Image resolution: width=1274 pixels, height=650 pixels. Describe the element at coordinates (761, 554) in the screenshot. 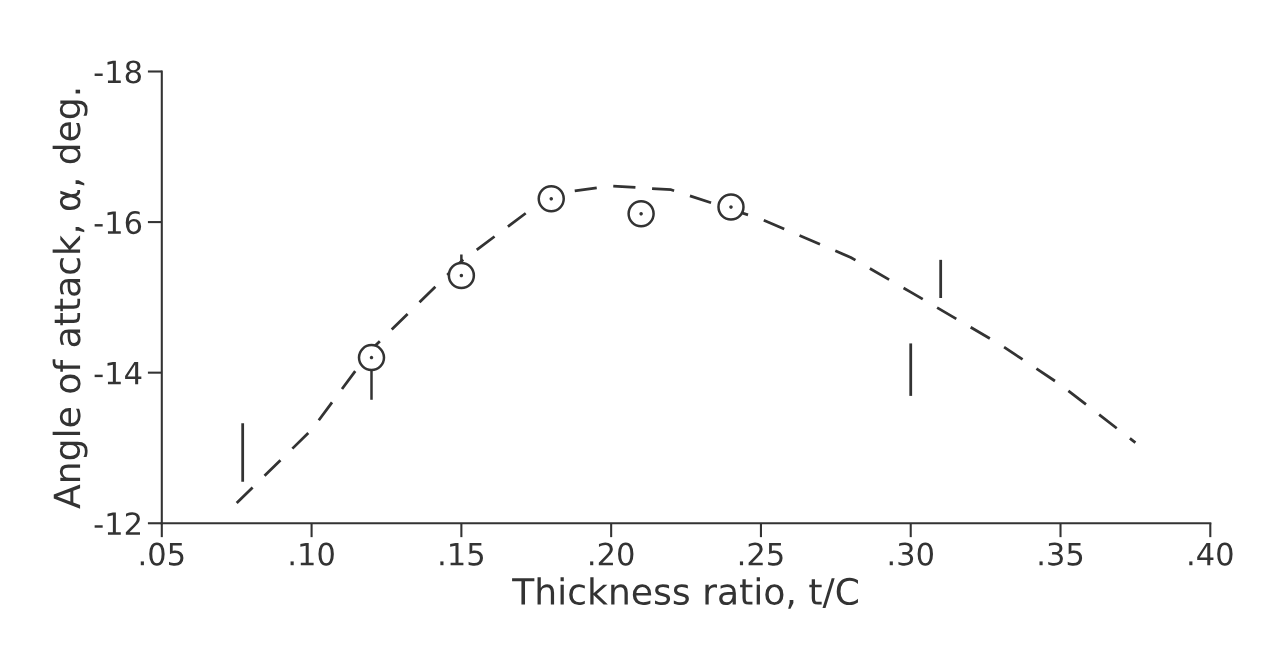

I see `x-tick-label: .25` at that location.